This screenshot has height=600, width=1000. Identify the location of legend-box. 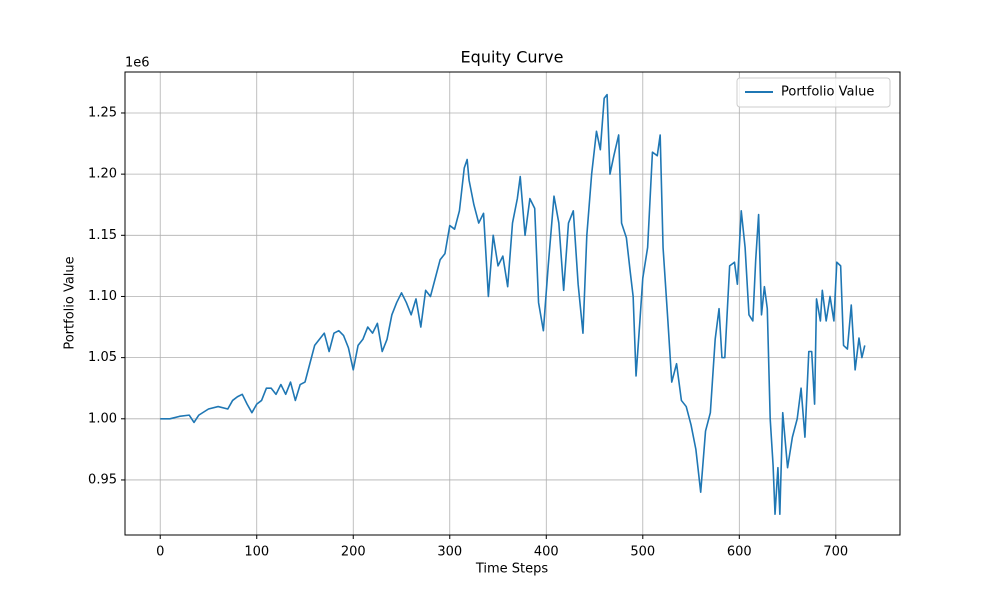
(813, 92).